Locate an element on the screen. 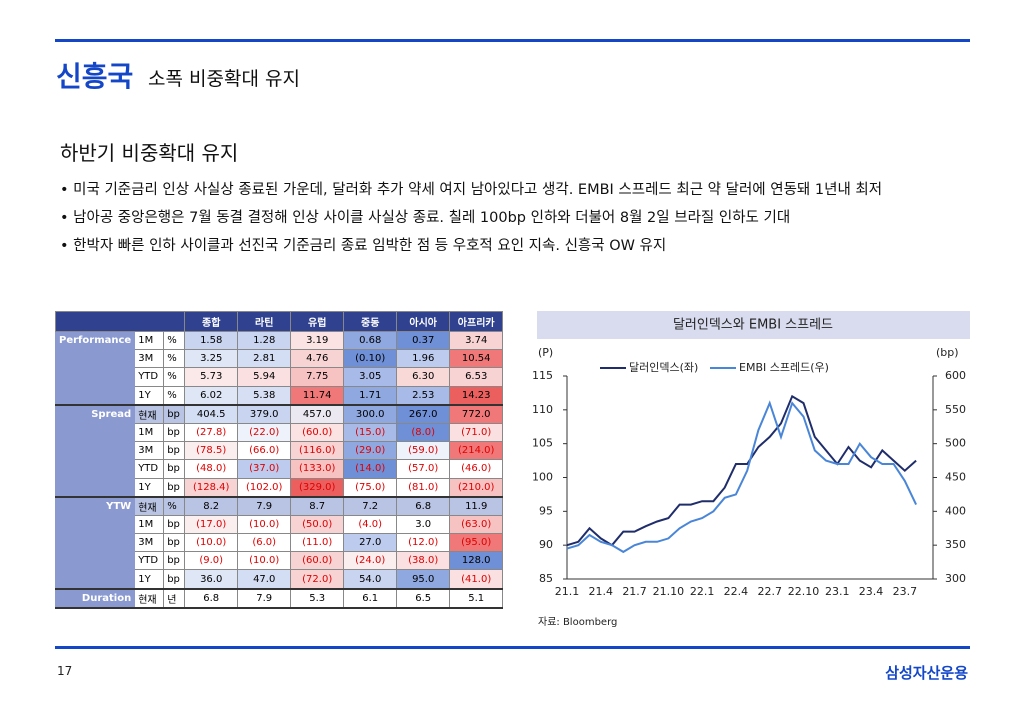  cell: 300.0 is located at coordinates (370, 414).